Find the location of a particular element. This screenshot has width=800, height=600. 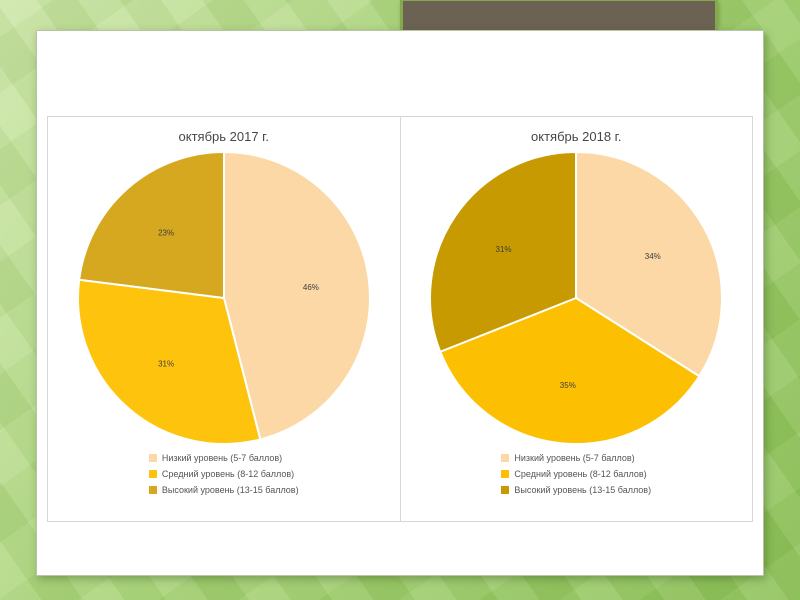

pie-data-label: 23% is located at coordinates (166, 232).